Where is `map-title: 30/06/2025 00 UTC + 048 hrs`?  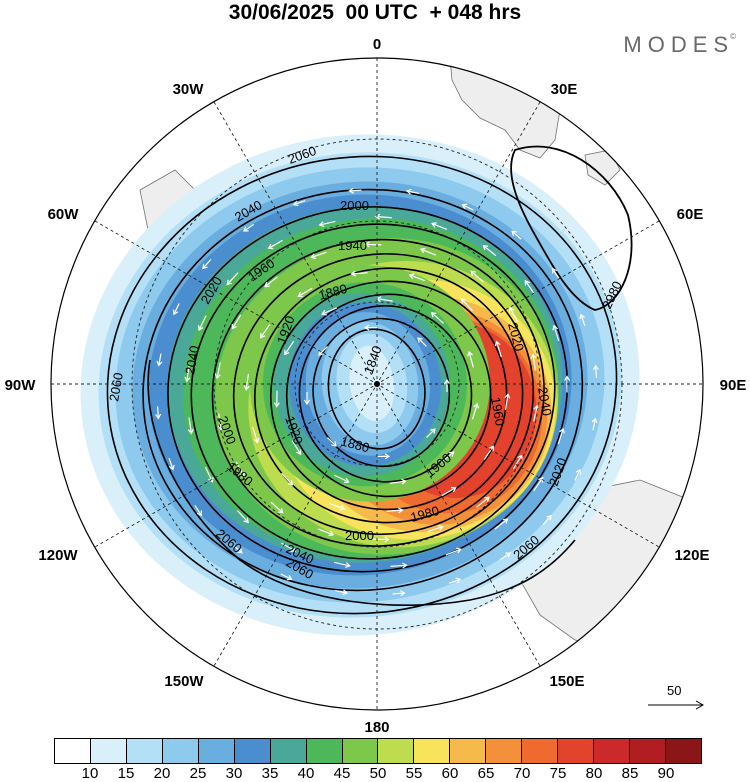 map-title: 30/06/2025 00 UTC + 048 hrs is located at coordinates (375, 12).